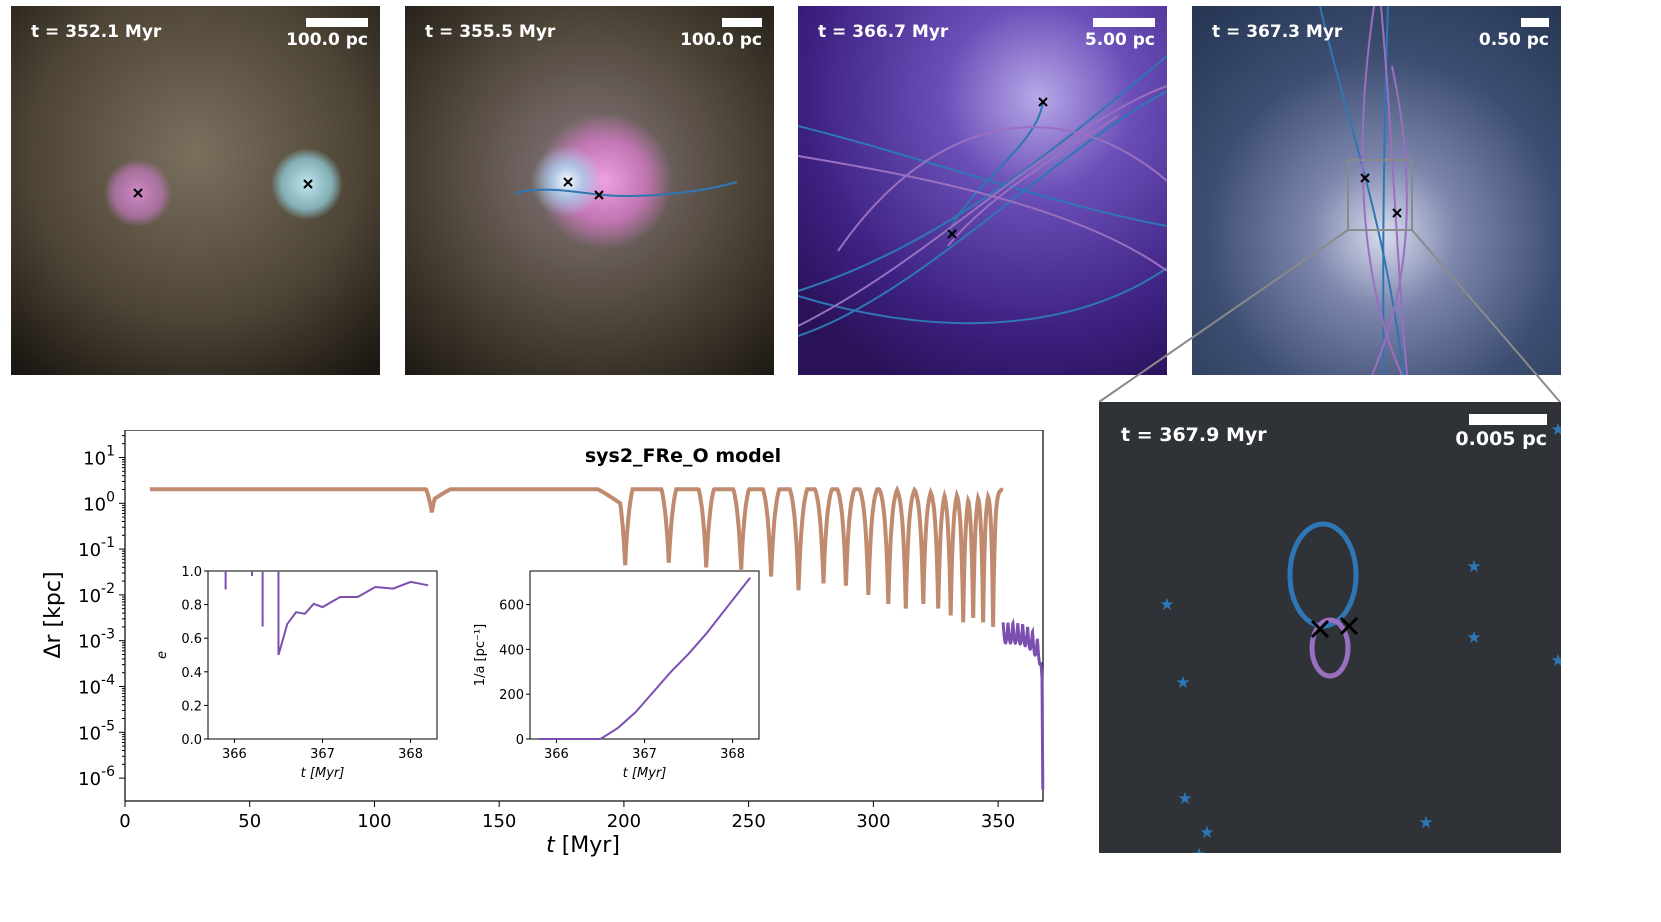  I want to click on bh-marker-4a, so click(1365, 178).